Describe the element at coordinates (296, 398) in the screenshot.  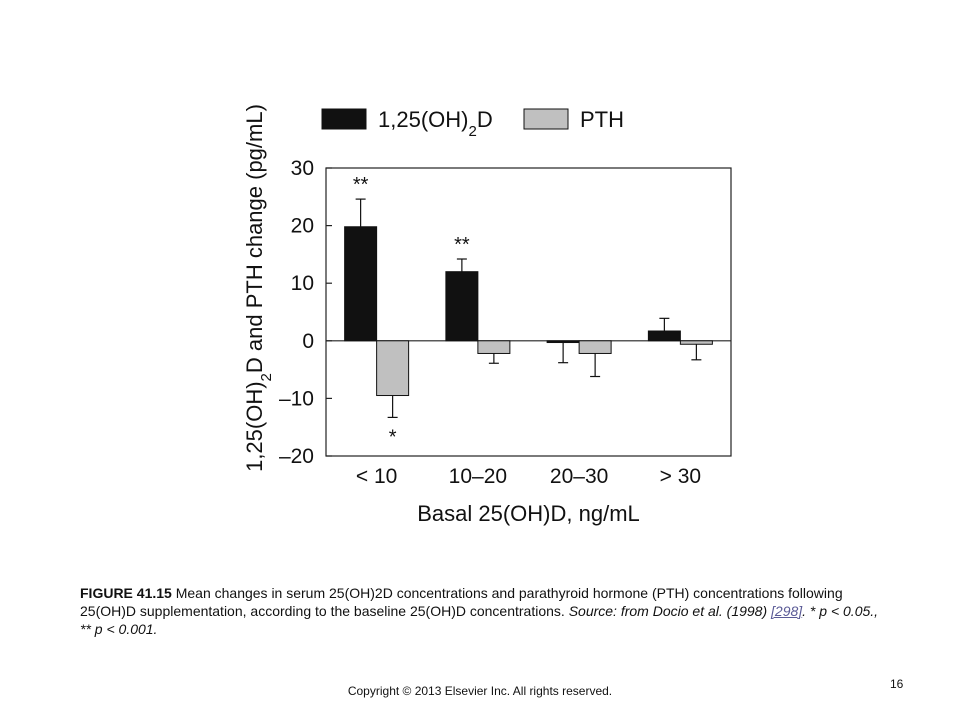
I see `y-tick-label: –10` at that location.